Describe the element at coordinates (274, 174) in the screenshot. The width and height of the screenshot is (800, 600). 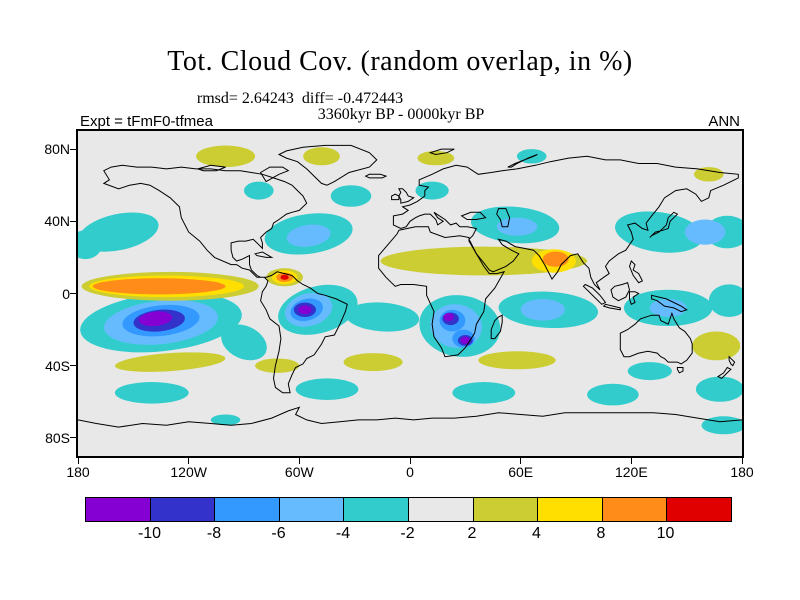
I see `coastline-baffin-island` at that location.